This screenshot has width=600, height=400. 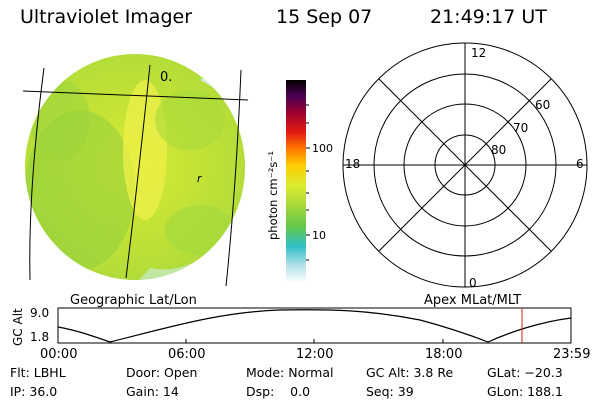 What do you see at coordinates (498, 150) in the screenshot?
I see `lat-label-80: 80` at bounding box center [498, 150].